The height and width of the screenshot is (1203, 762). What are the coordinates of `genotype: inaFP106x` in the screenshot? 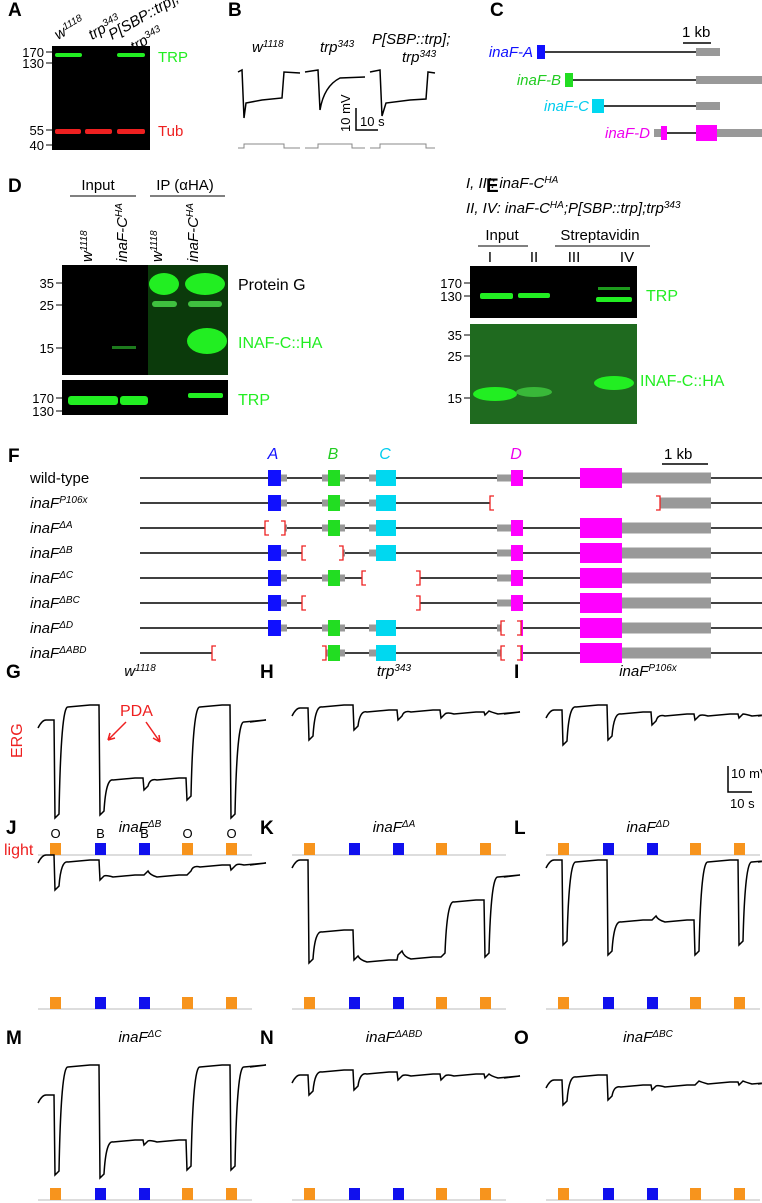 It's located at (648, 672).